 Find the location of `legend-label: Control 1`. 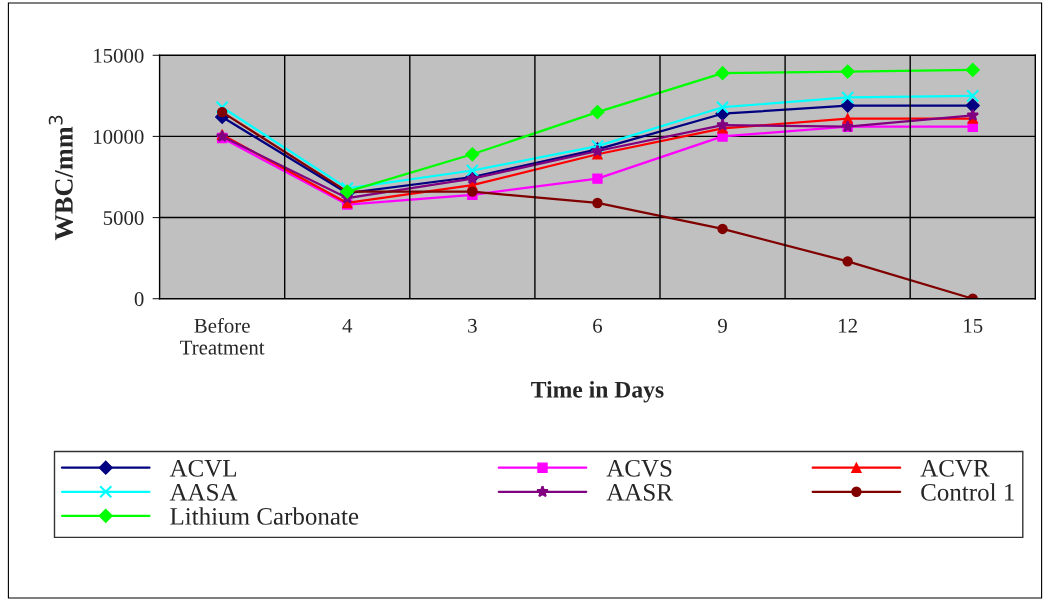

legend-label: Control 1 is located at coordinates (967, 492).